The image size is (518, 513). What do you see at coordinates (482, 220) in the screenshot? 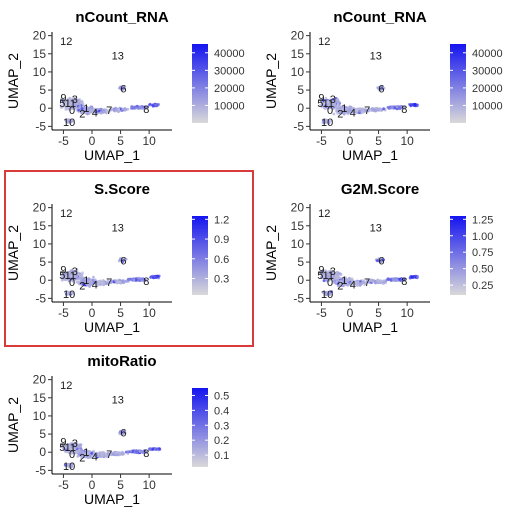
I see `colorbar-tick-label: 1.25` at bounding box center [482, 220].